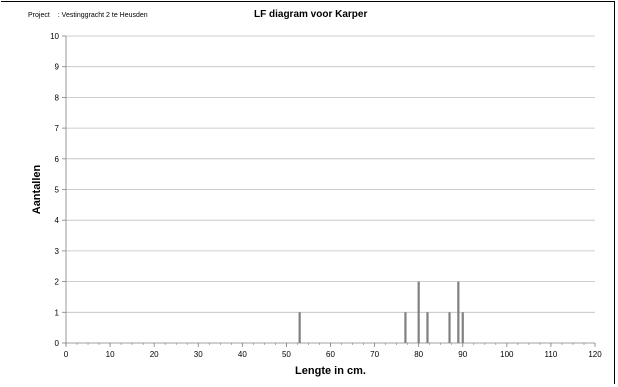 This screenshot has height=387, width=618. What do you see at coordinates (66, 354) in the screenshot?
I see `x-tick-label: 0` at bounding box center [66, 354].